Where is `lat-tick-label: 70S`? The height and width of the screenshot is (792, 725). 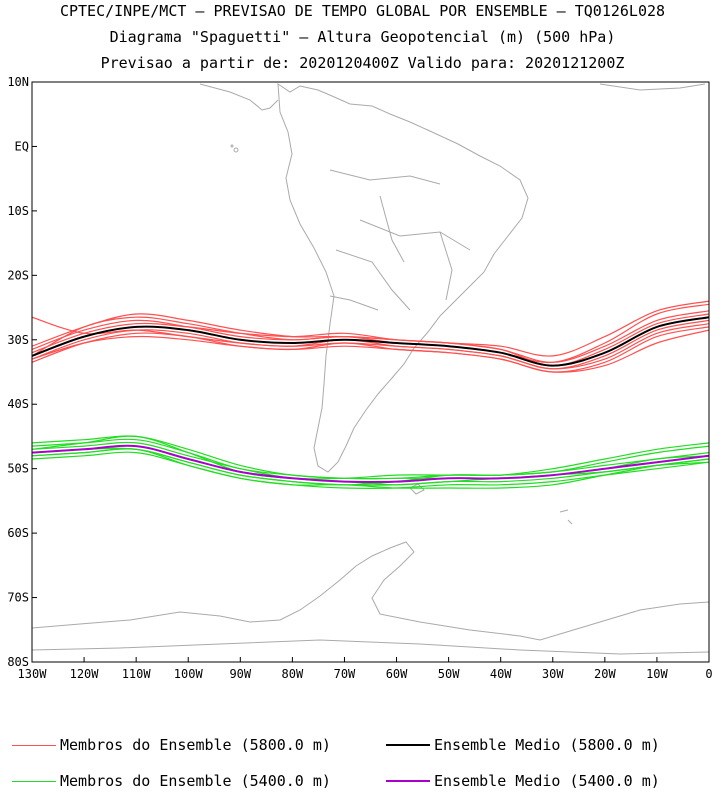
lat-tick-label: 70S is located at coordinates (18, 598).